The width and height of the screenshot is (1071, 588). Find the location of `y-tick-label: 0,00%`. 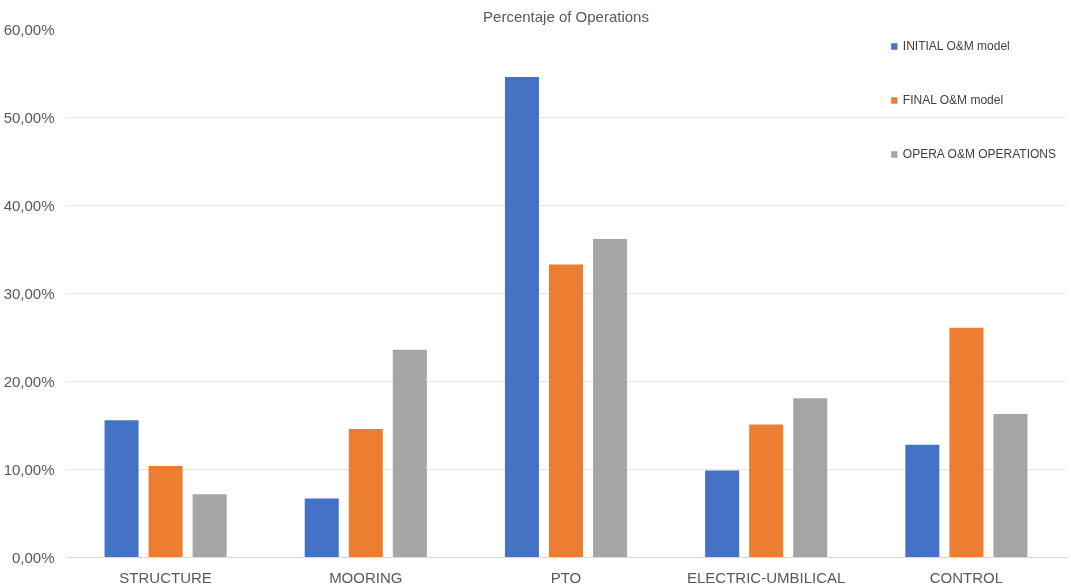

y-tick-label: 0,00% is located at coordinates (33, 557).